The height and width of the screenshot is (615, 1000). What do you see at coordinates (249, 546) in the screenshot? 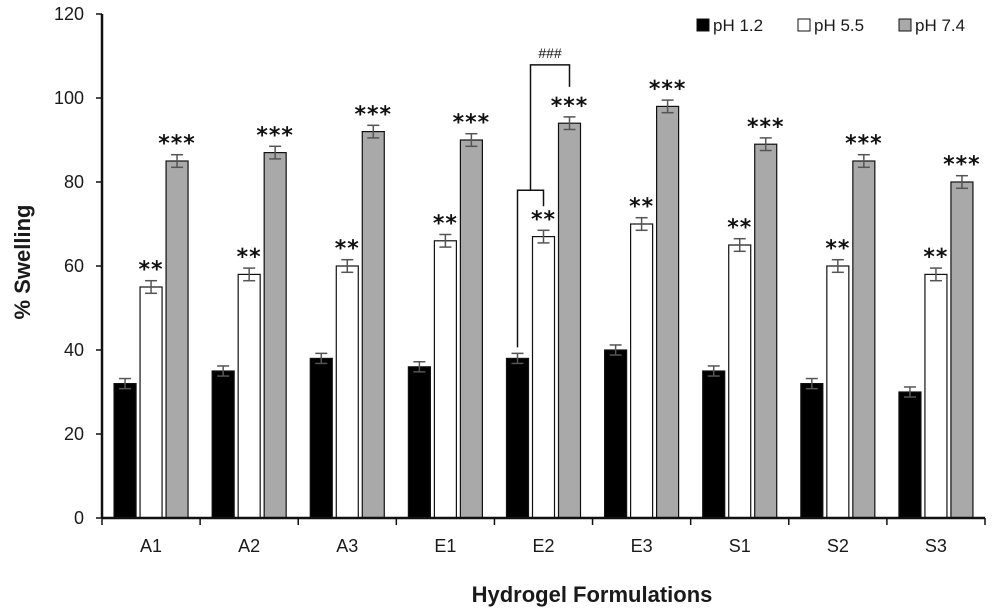
I see `x-tick-label: A2` at bounding box center [249, 546].